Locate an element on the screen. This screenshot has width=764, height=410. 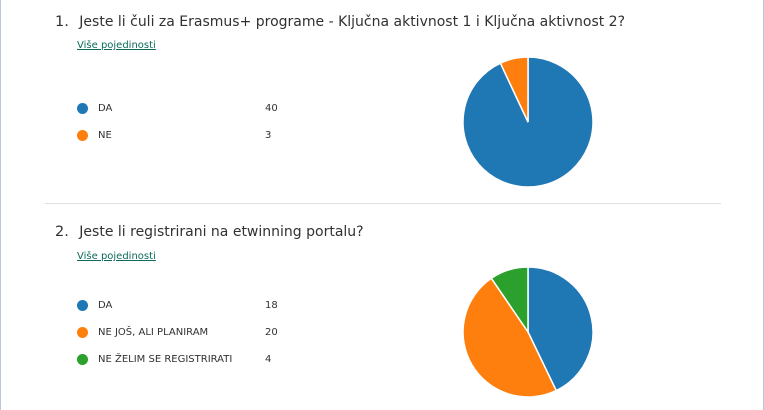
legend-item: NE ŽELIM SE REGISTRIRATI 4 is located at coordinates (182, 359).